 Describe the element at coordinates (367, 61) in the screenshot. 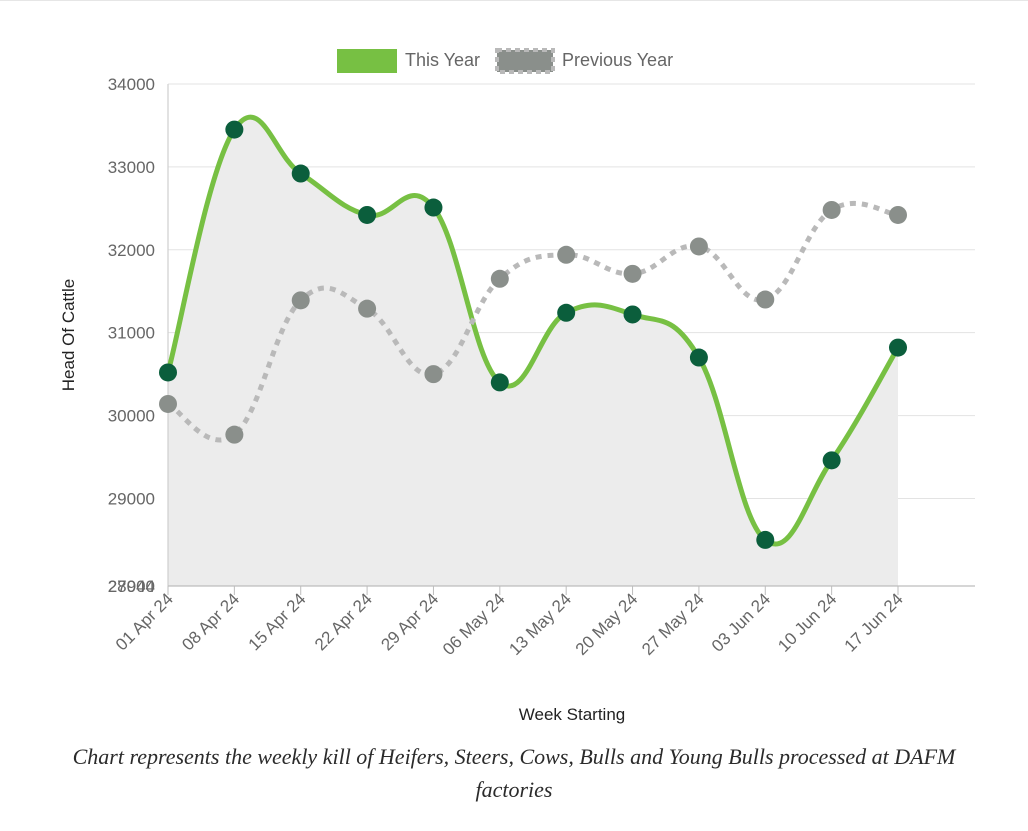

I see `legend-swatch-this-year` at that location.